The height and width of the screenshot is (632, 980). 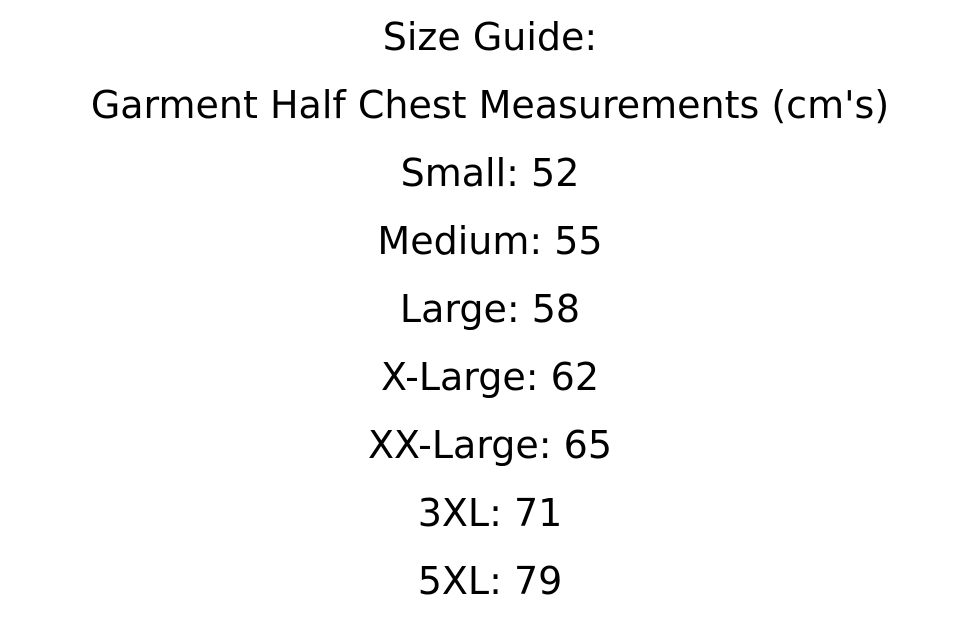 I want to click on size-entry-x-large: X-Large: 62, so click(x=490, y=377).